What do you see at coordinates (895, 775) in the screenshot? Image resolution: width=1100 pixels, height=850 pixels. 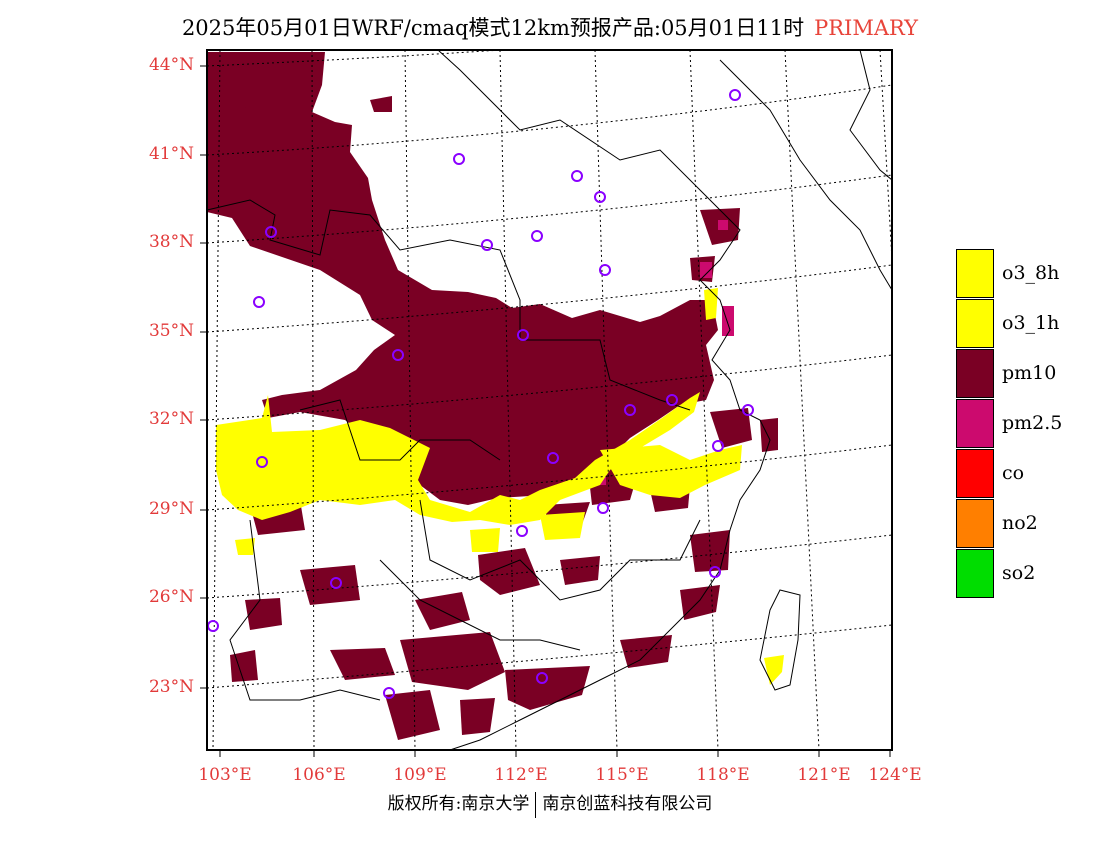 I see `lon-label: 124°E` at bounding box center [895, 775].